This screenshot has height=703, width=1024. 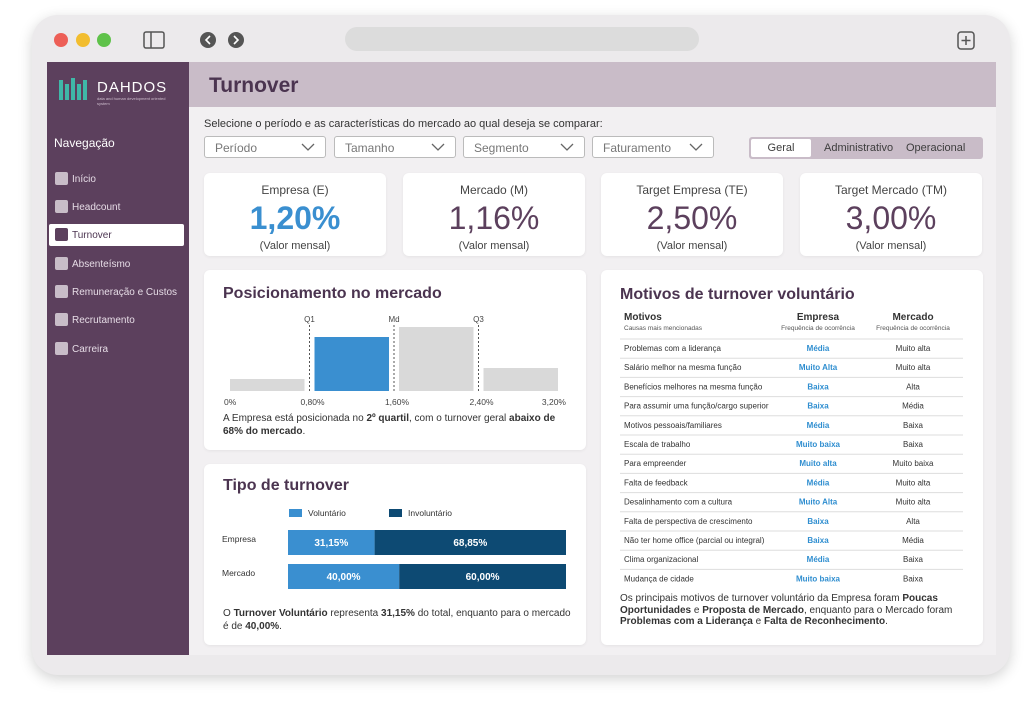 I want to click on dropdown: Tamanho, so click(x=395, y=147).